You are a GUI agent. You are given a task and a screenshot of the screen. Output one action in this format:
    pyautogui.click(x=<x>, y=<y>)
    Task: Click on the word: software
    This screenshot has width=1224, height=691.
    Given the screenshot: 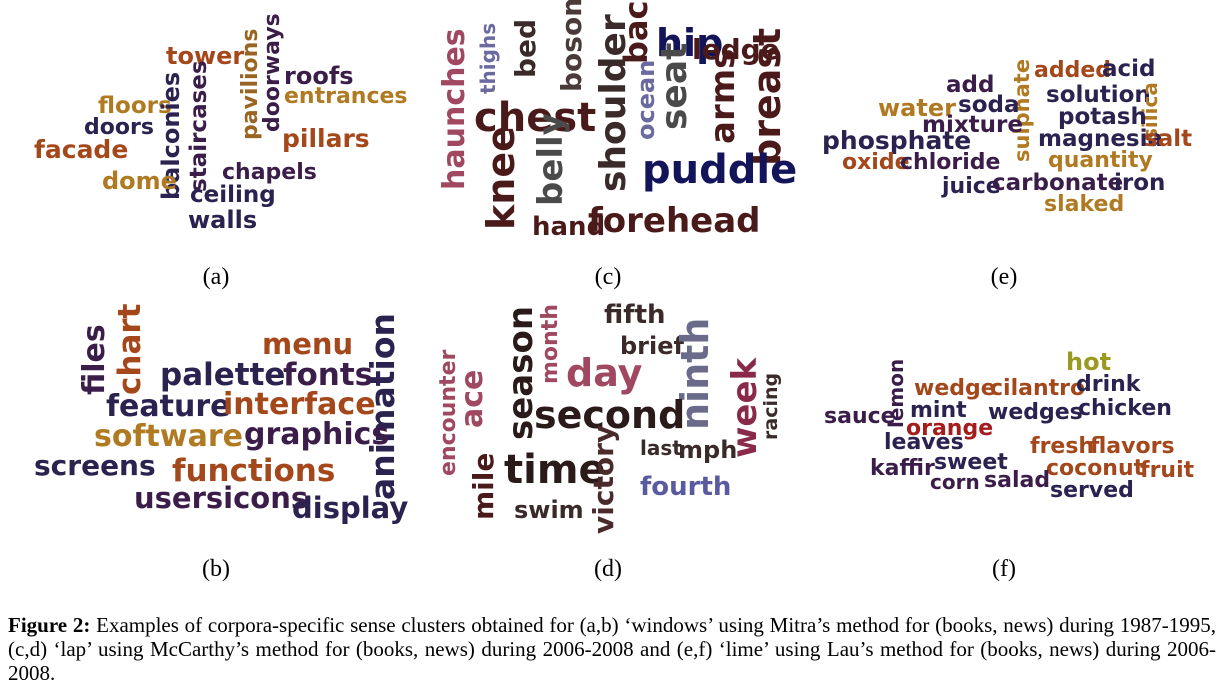 What is the action you would take?
    pyautogui.click(x=168, y=436)
    